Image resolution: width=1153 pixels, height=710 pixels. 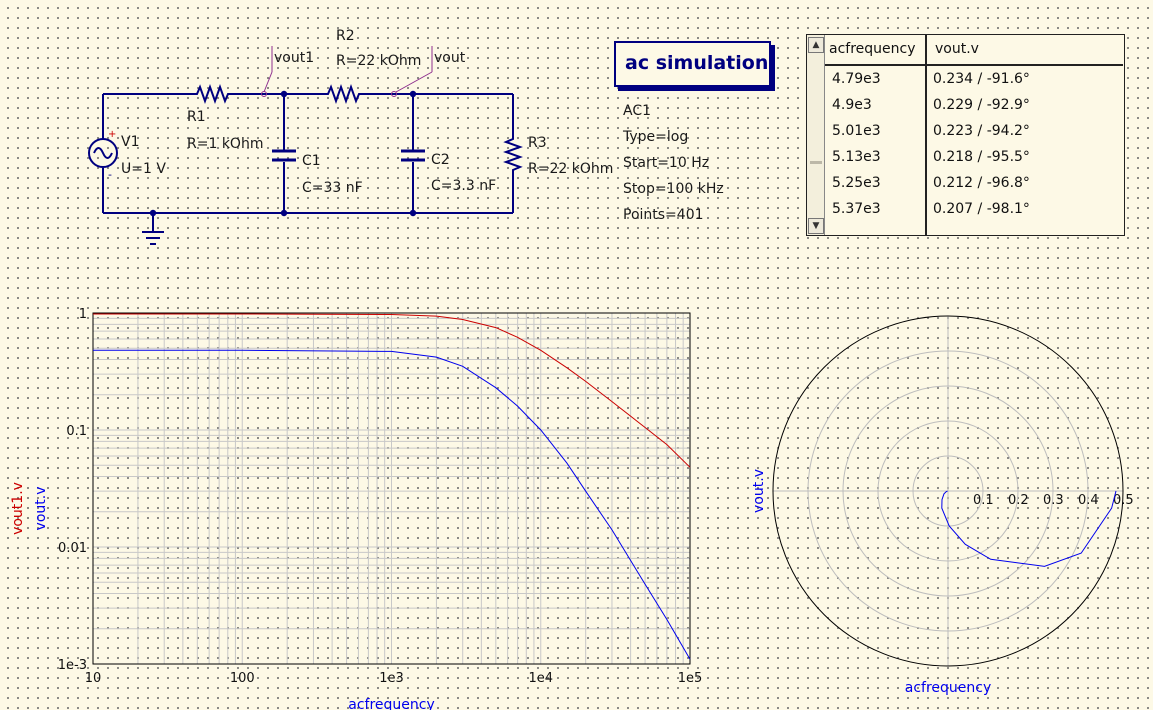 What do you see at coordinates (571, 169) in the screenshot?
I see `r3-value: R=22 kOhm` at bounding box center [571, 169].